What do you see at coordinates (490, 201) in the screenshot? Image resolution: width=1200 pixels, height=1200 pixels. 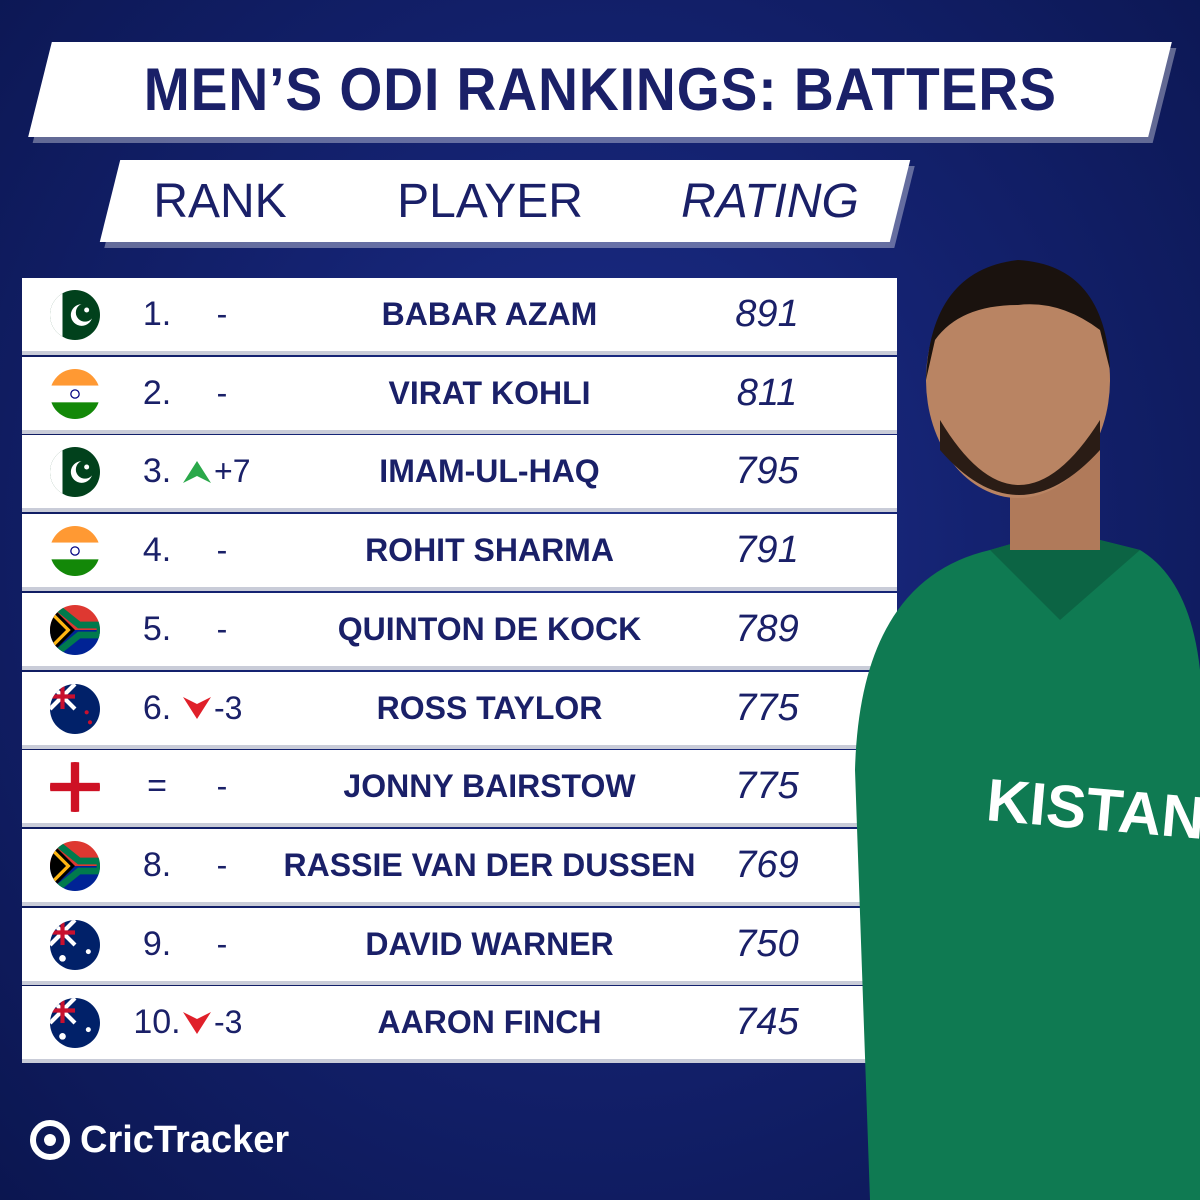 I see `column-header: PLAYER` at bounding box center [490, 201].